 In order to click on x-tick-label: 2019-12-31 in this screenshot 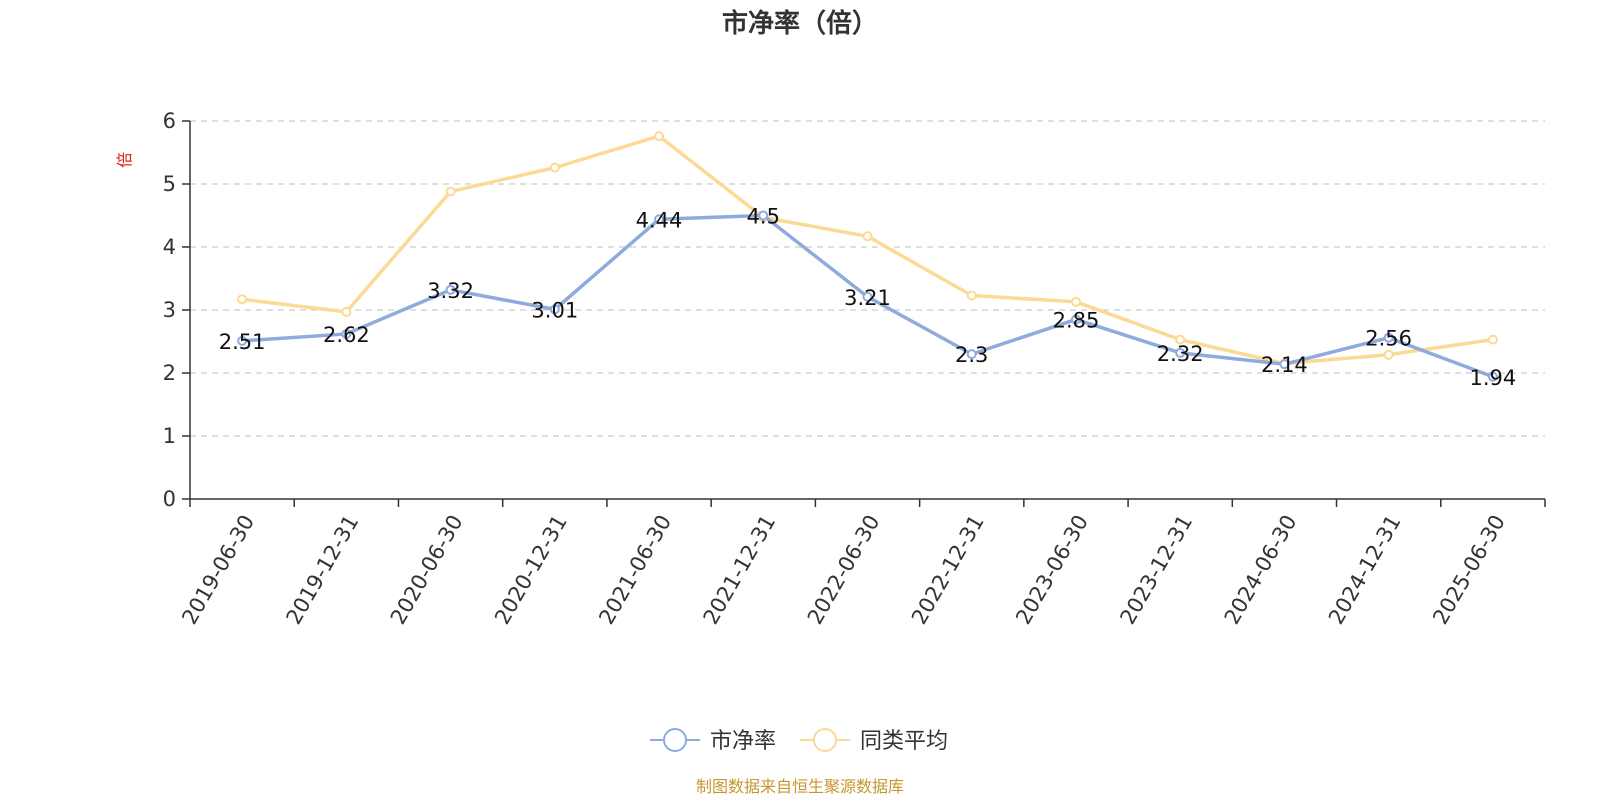, I will do `click(323, 570)`.